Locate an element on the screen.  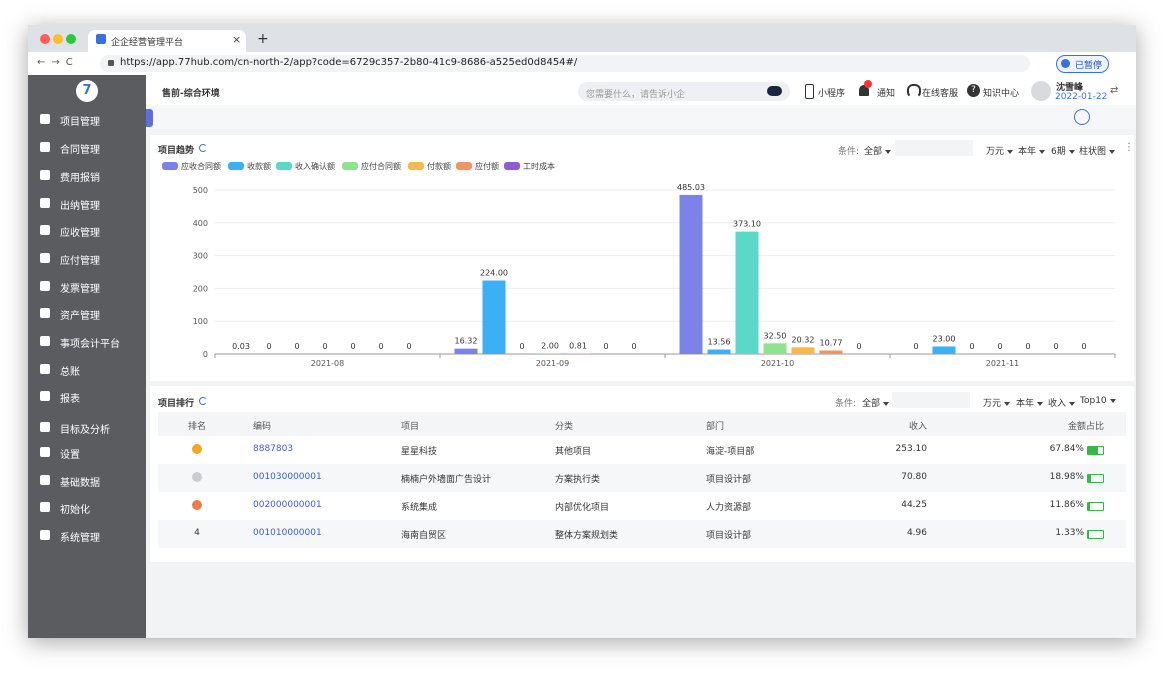
table-header-bg is located at coordinates (642, 424).